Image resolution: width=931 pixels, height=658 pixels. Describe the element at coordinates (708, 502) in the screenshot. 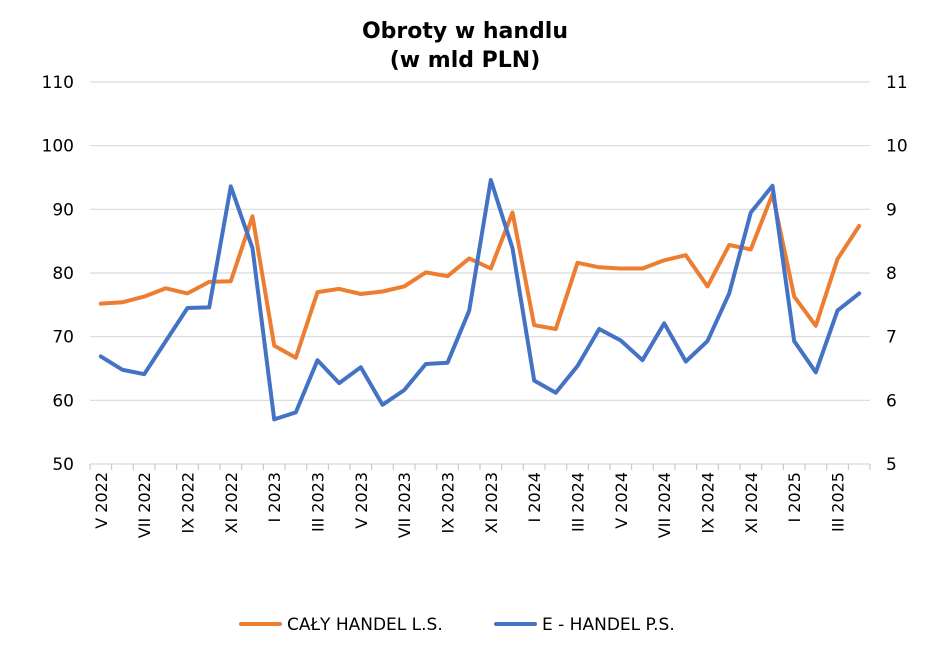

I see `x-tick-label: IX 2024` at that location.